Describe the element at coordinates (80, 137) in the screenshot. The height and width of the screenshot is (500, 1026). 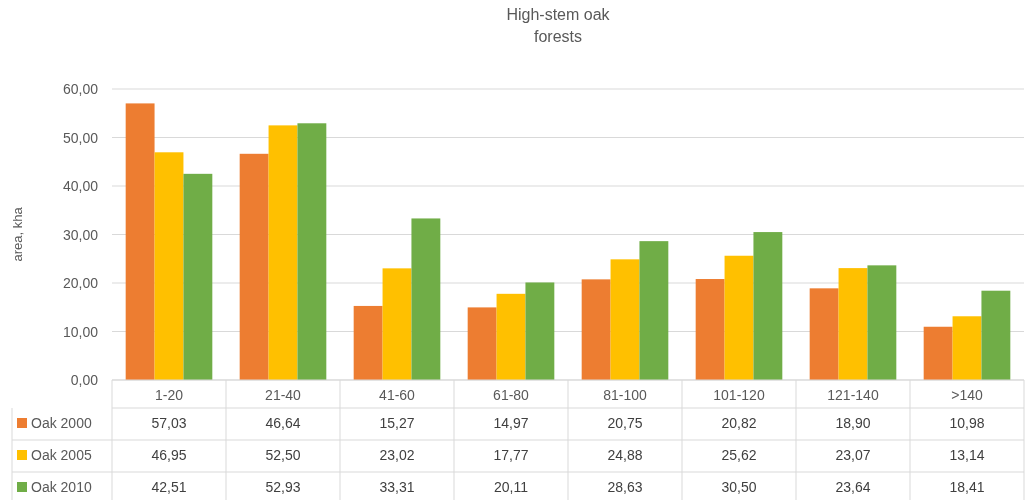
I see `y-tick-label: 50,00` at that location.